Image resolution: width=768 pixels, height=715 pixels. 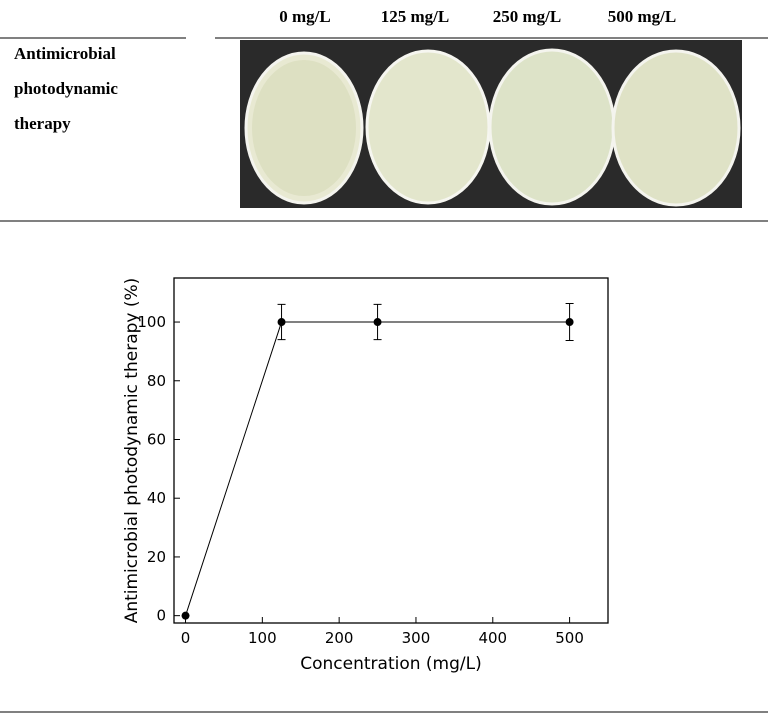 What do you see at coordinates (156, 498) in the screenshot?
I see `y-tick-label: 40` at bounding box center [156, 498].